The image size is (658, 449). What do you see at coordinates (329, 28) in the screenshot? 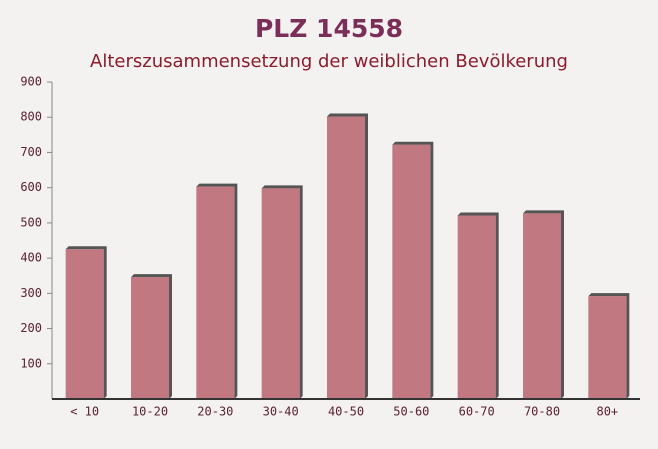
I see `chart-title: PLZ 14558` at bounding box center [329, 28].